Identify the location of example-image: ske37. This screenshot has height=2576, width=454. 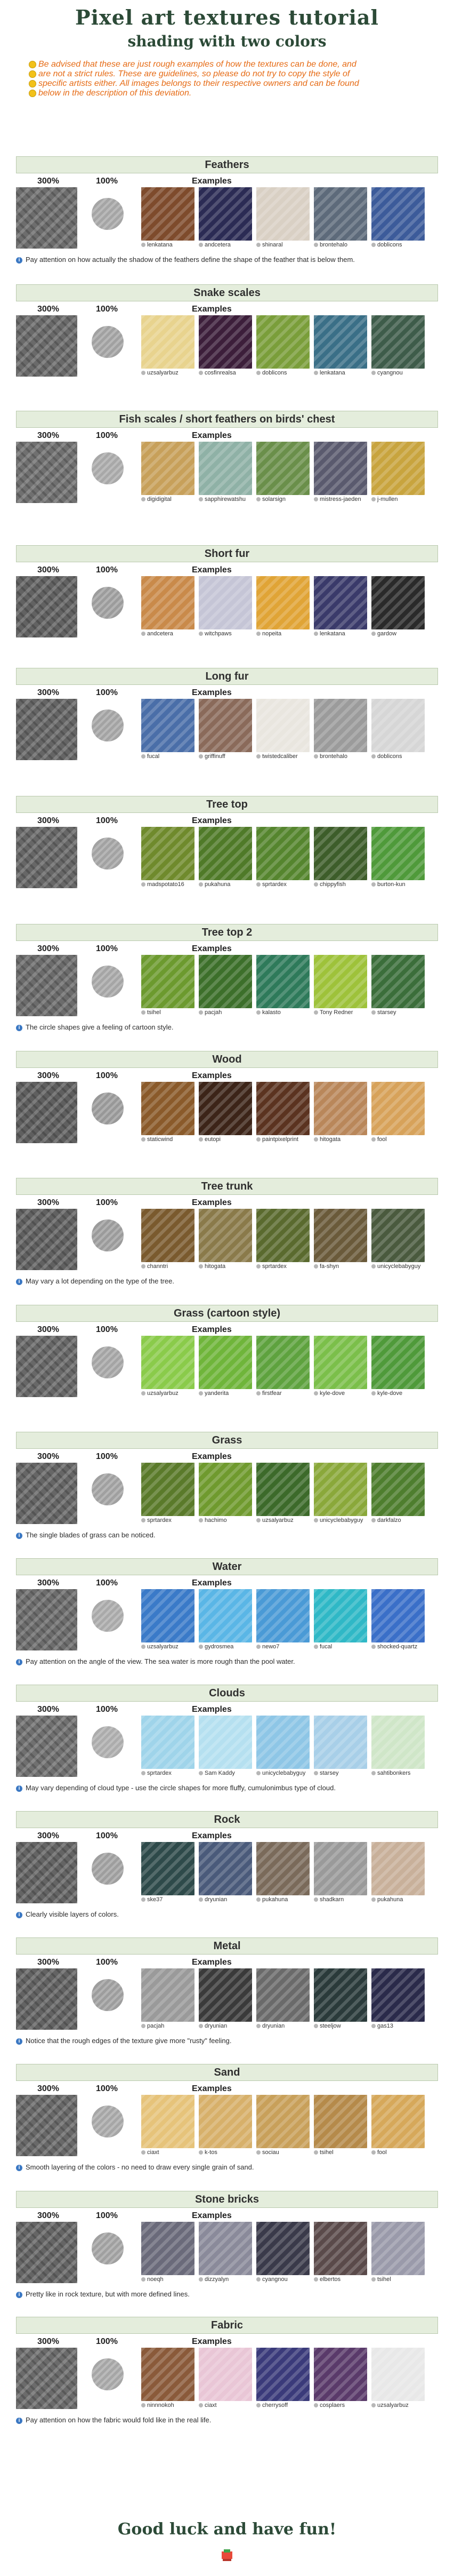
(167, 1872).